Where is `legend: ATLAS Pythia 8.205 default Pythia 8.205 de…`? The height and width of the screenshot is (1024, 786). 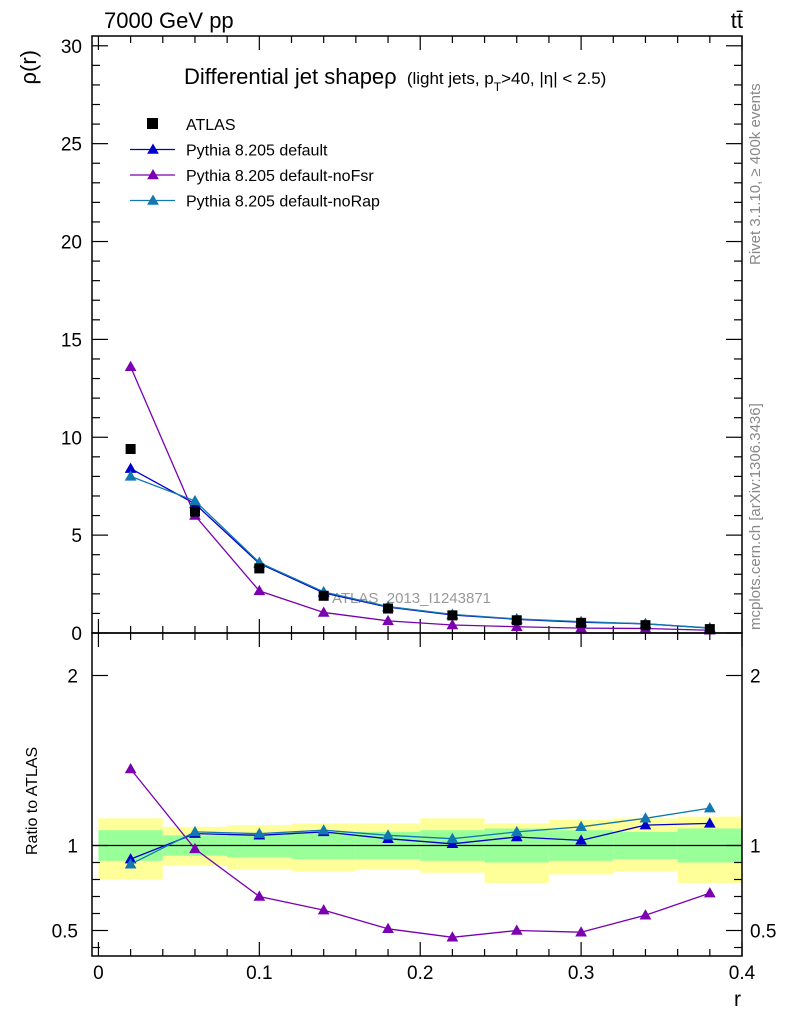 legend: ATLAS Pythia 8.205 default Pythia 8.205 de… is located at coordinates (255, 164).